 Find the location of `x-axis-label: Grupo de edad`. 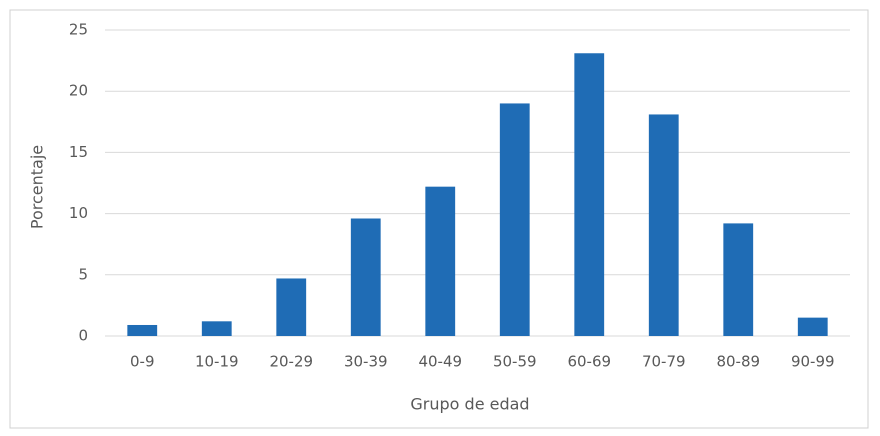

x-axis-label: Grupo de edad is located at coordinates (469, 404).